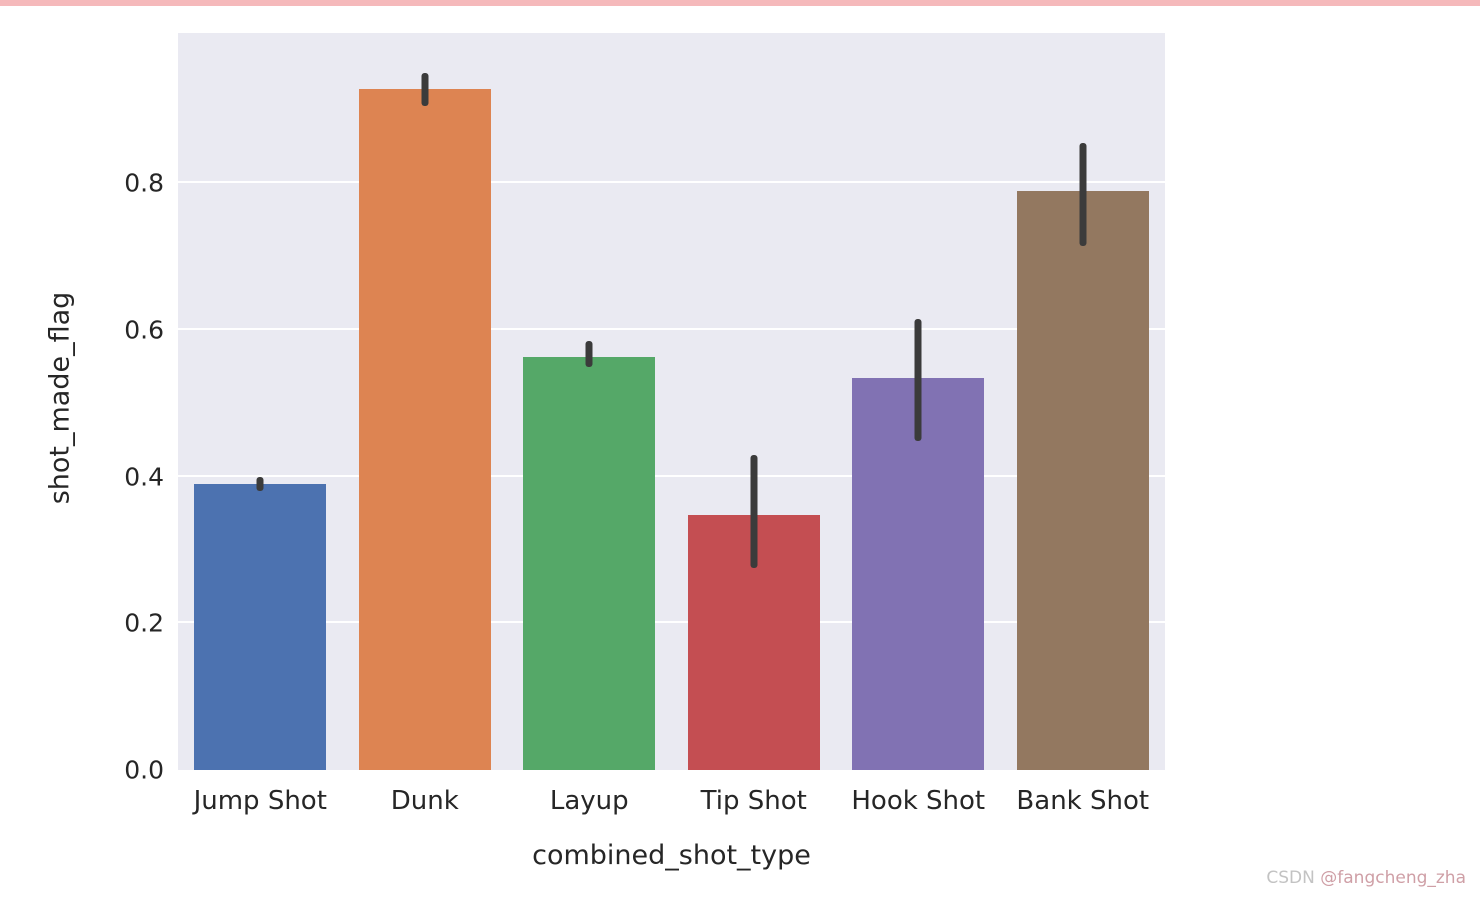  What do you see at coordinates (144, 623) in the screenshot?
I see `y-tick-label: 0.2` at bounding box center [144, 623].